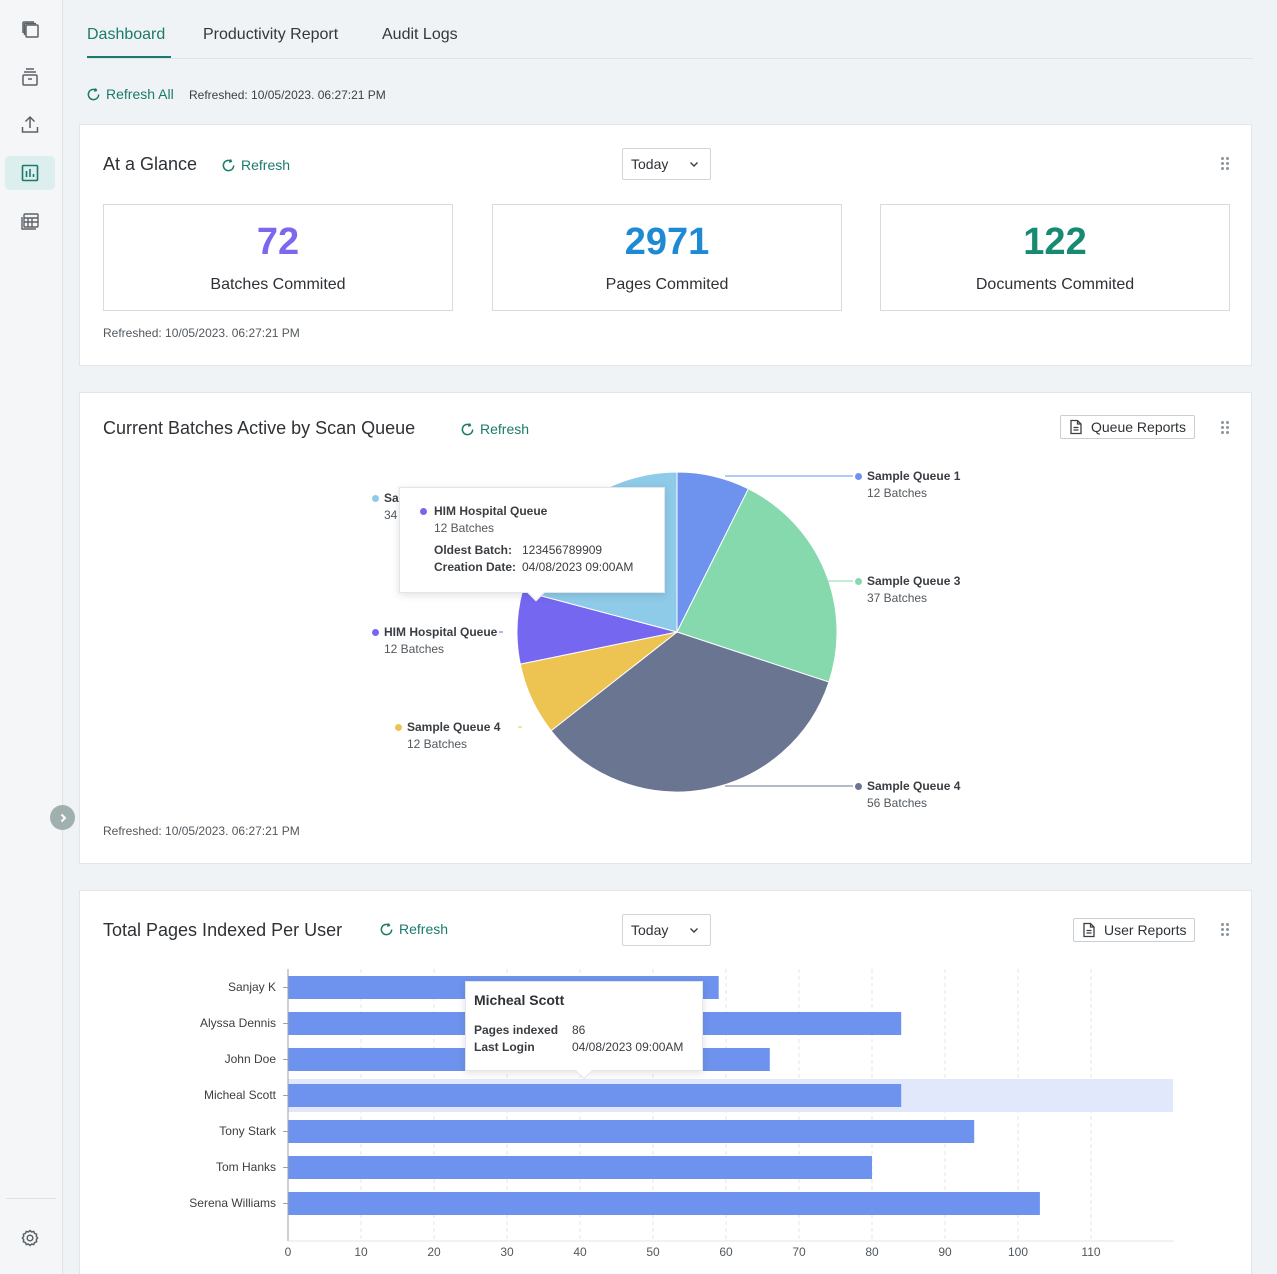 The height and width of the screenshot is (1274, 1277). Describe the element at coordinates (908, 485) in the screenshot. I see `pie-label: Sample Queue 1 12 Batches` at that location.